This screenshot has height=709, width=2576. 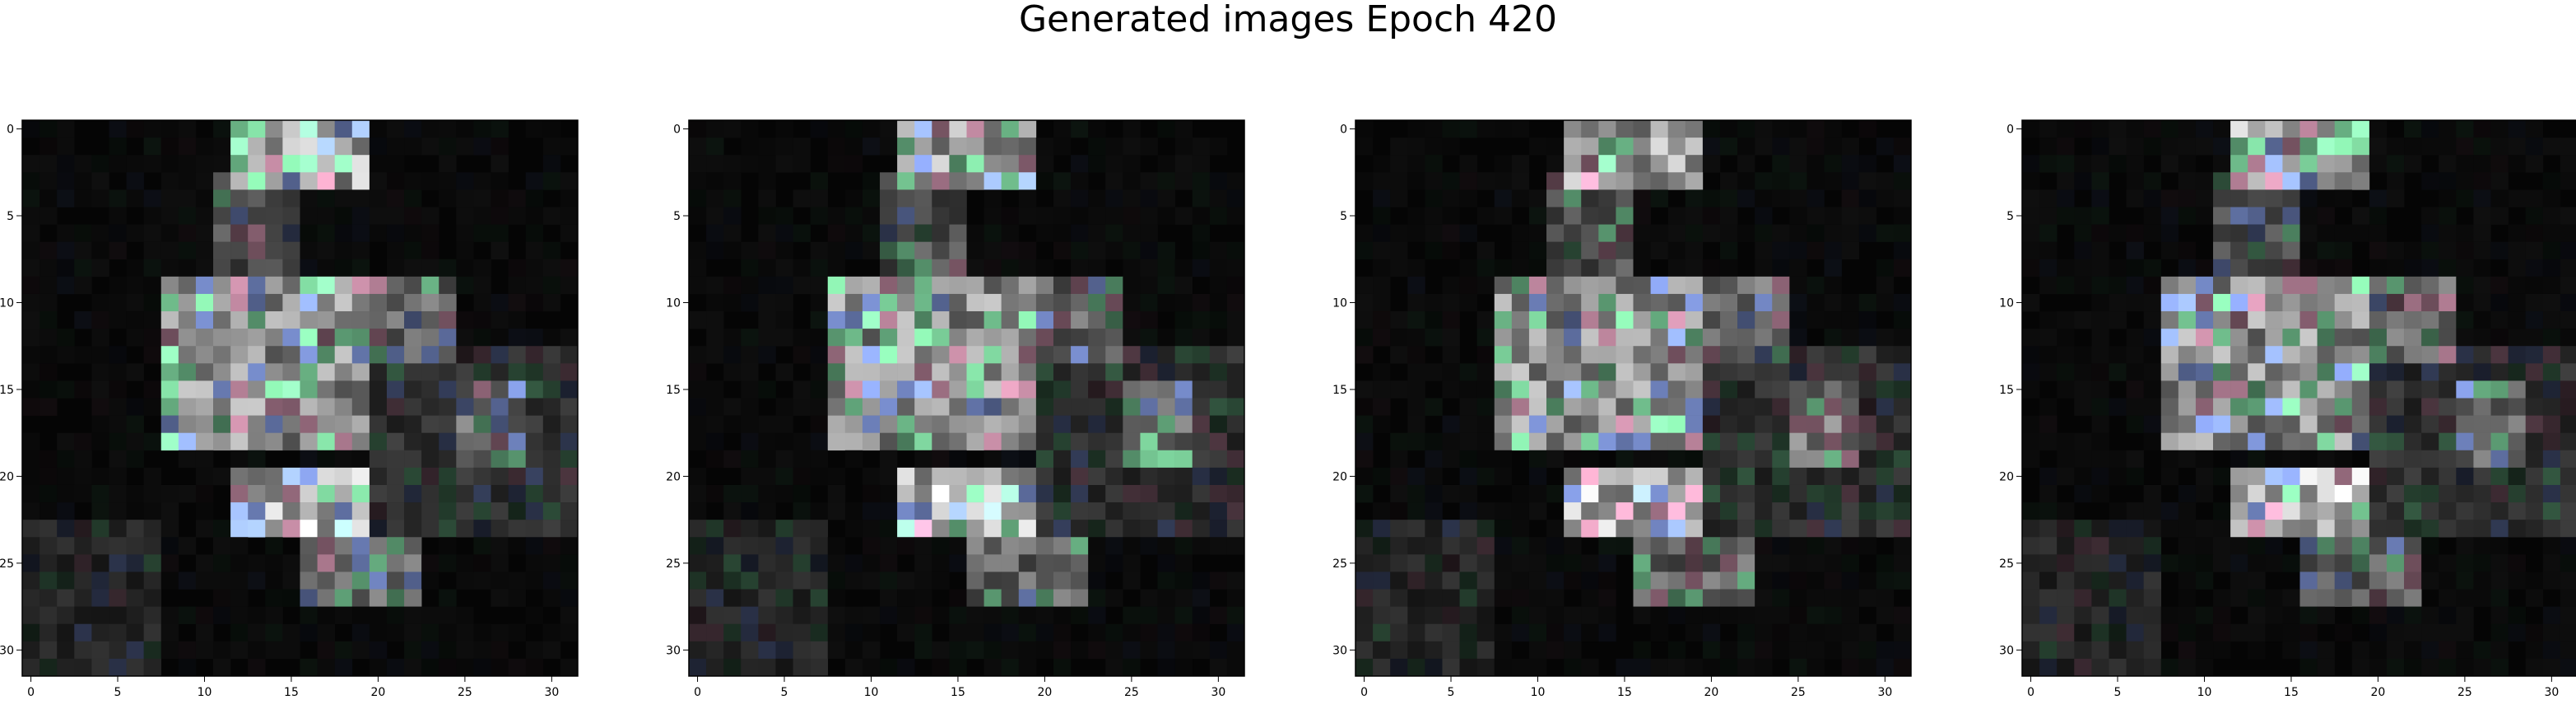 I want to click on y-tick-label: 5, so click(x=2010, y=217).